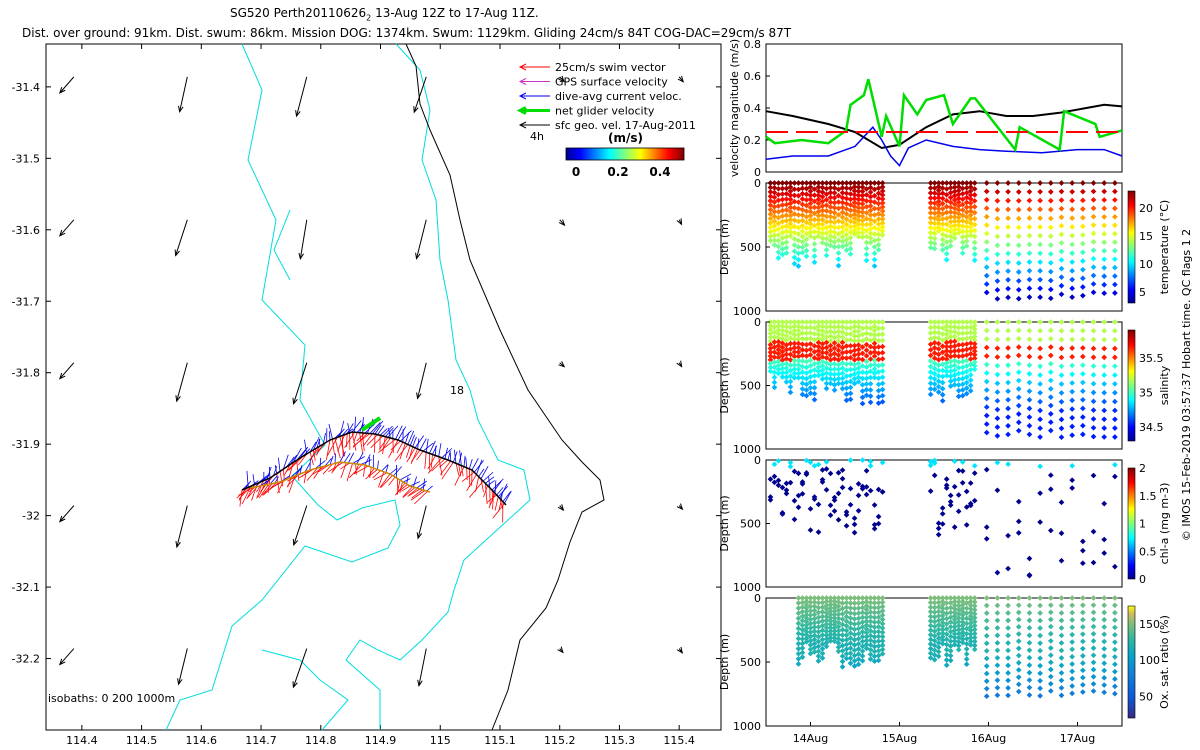 The height and width of the screenshot is (750, 1200). What do you see at coordinates (899, 738) in the screenshot?
I see `date-tick-label: 15Aug` at bounding box center [899, 738].